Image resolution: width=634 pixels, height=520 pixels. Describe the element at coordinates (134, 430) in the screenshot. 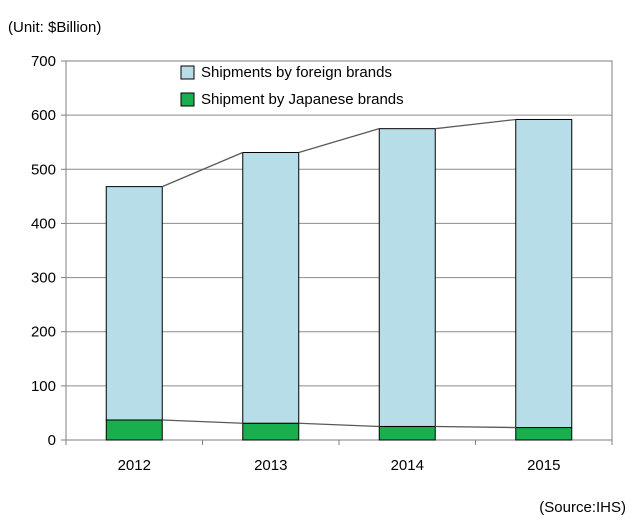

I see `bar-japanese-2012` at that location.